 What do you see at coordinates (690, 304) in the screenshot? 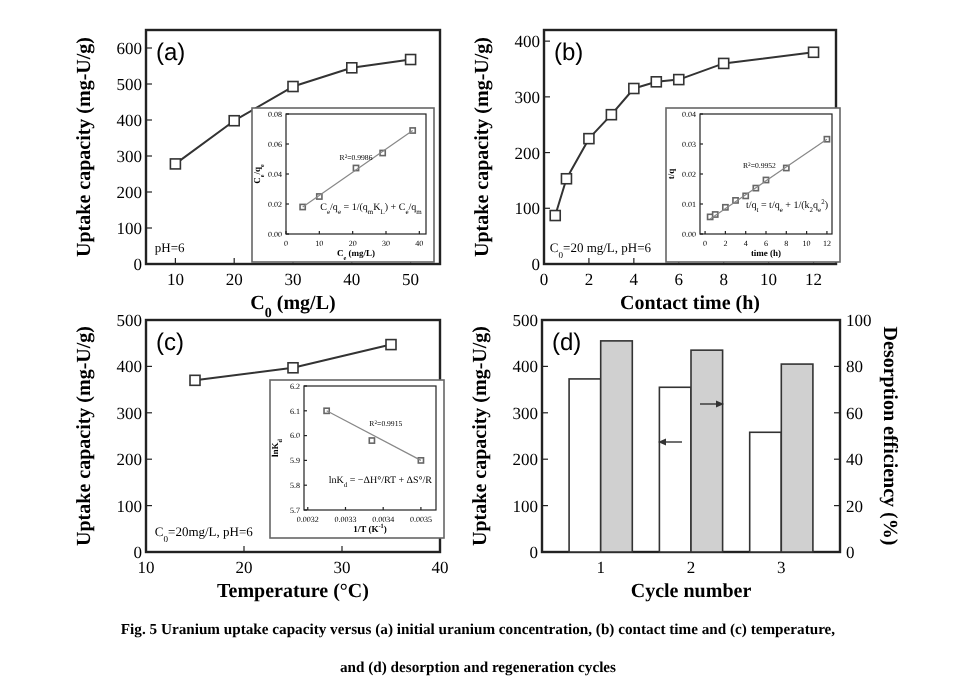
I see `x-axis-title: Contact time (h)` at bounding box center [690, 304].